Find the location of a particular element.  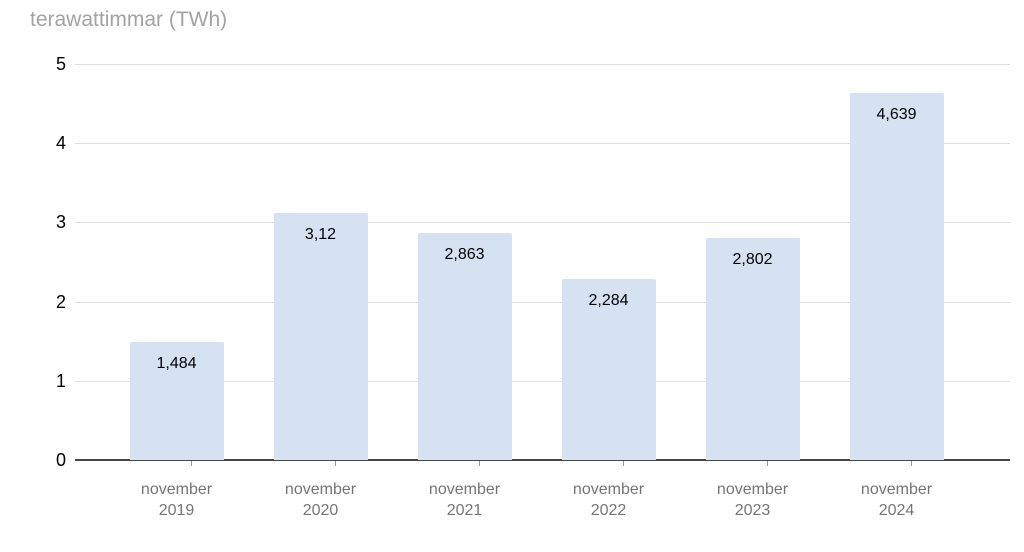

bar: 3,12 is located at coordinates (320, 336).